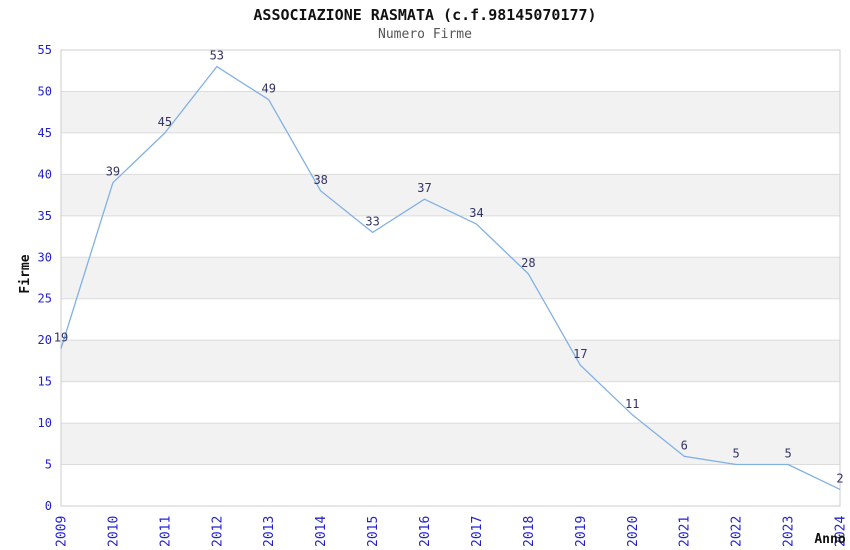 The height and width of the screenshot is (550, 850). Describe the element at coordinates (581, 531) in the screenshot. I see `x-tick-label: 2019` at that location.